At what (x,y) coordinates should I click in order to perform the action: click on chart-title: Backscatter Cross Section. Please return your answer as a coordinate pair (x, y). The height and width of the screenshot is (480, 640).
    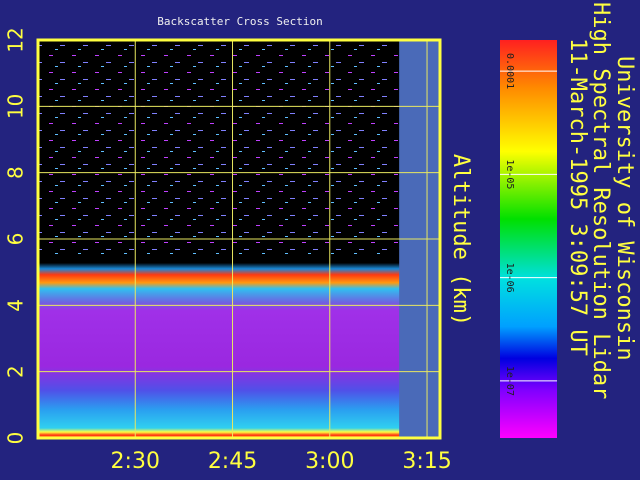
    Looking at the image, I should click on (240, 21).